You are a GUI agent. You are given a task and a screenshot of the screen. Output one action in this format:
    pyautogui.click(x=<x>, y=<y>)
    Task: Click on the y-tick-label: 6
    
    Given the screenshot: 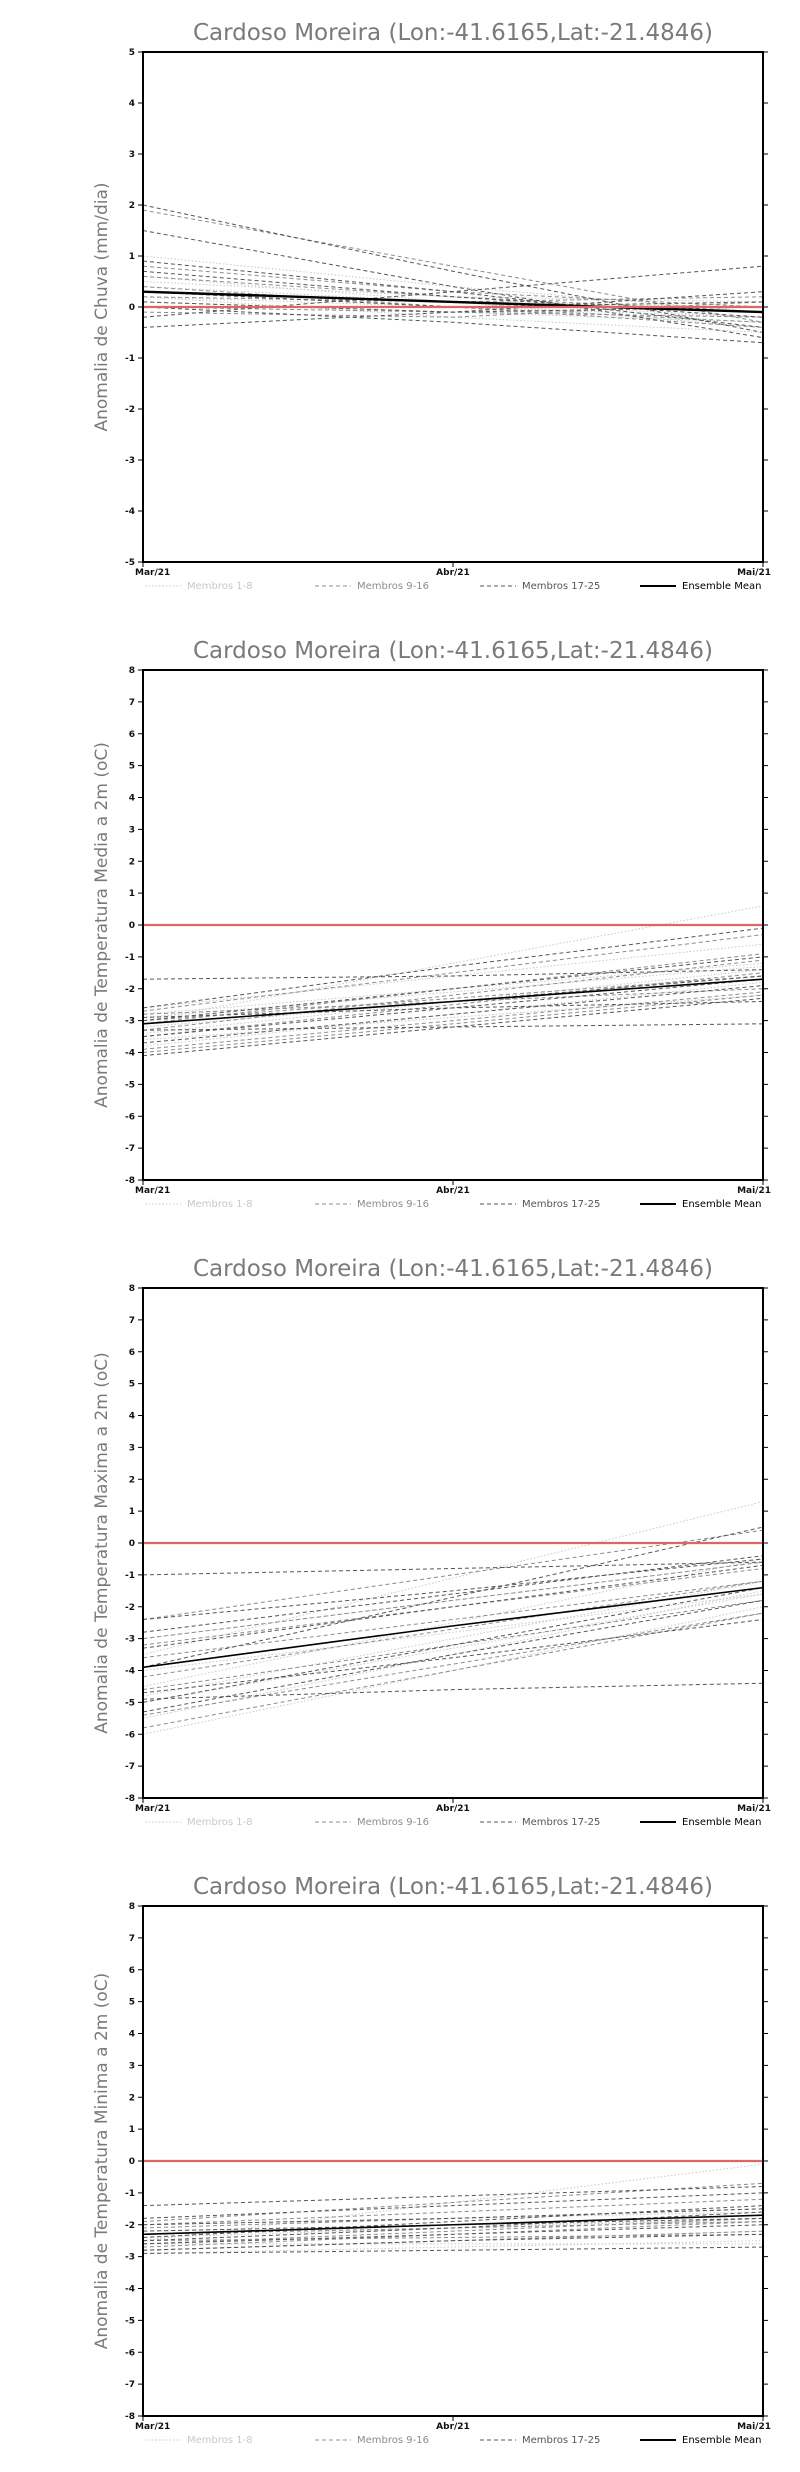 What is the action you would take?
    pyautogui.click(x=132, y=735)
    